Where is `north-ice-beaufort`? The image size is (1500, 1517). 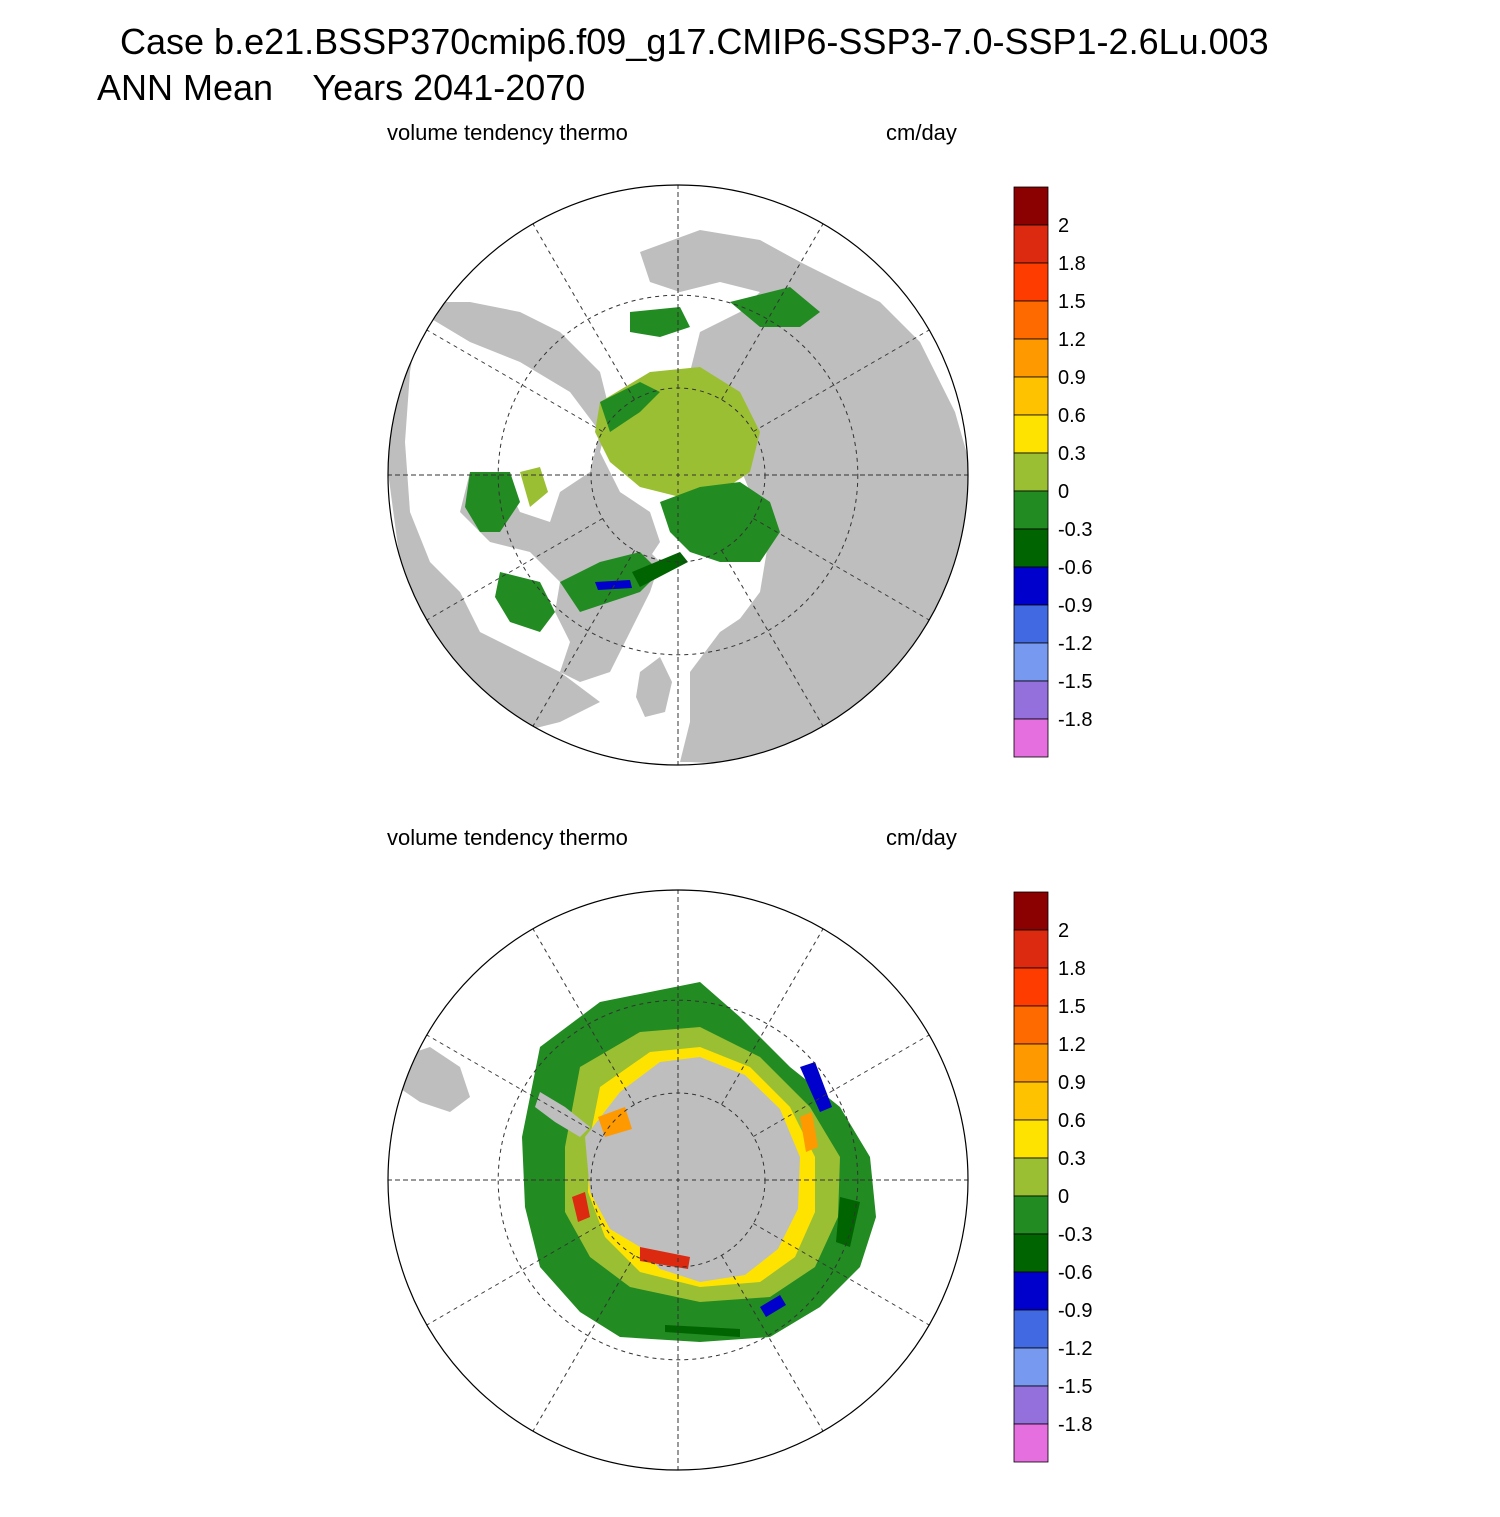 north-ice-beaufort is located at coordinates (630, 407).